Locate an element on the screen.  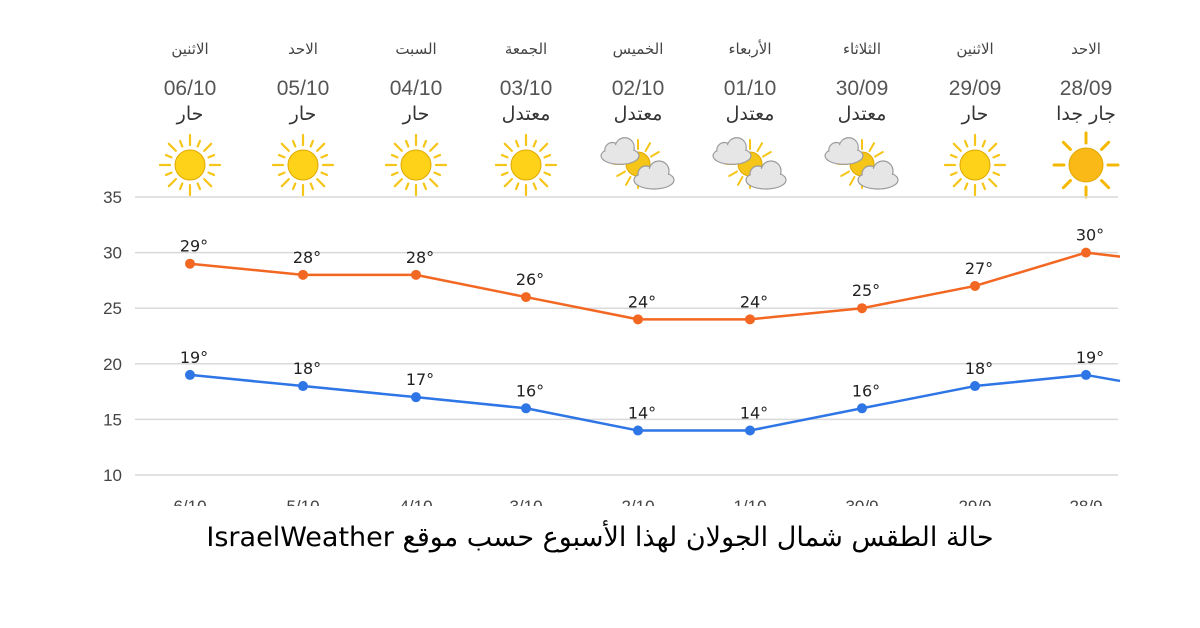
day-name: الجمعة is located at coordinates (526, 49).